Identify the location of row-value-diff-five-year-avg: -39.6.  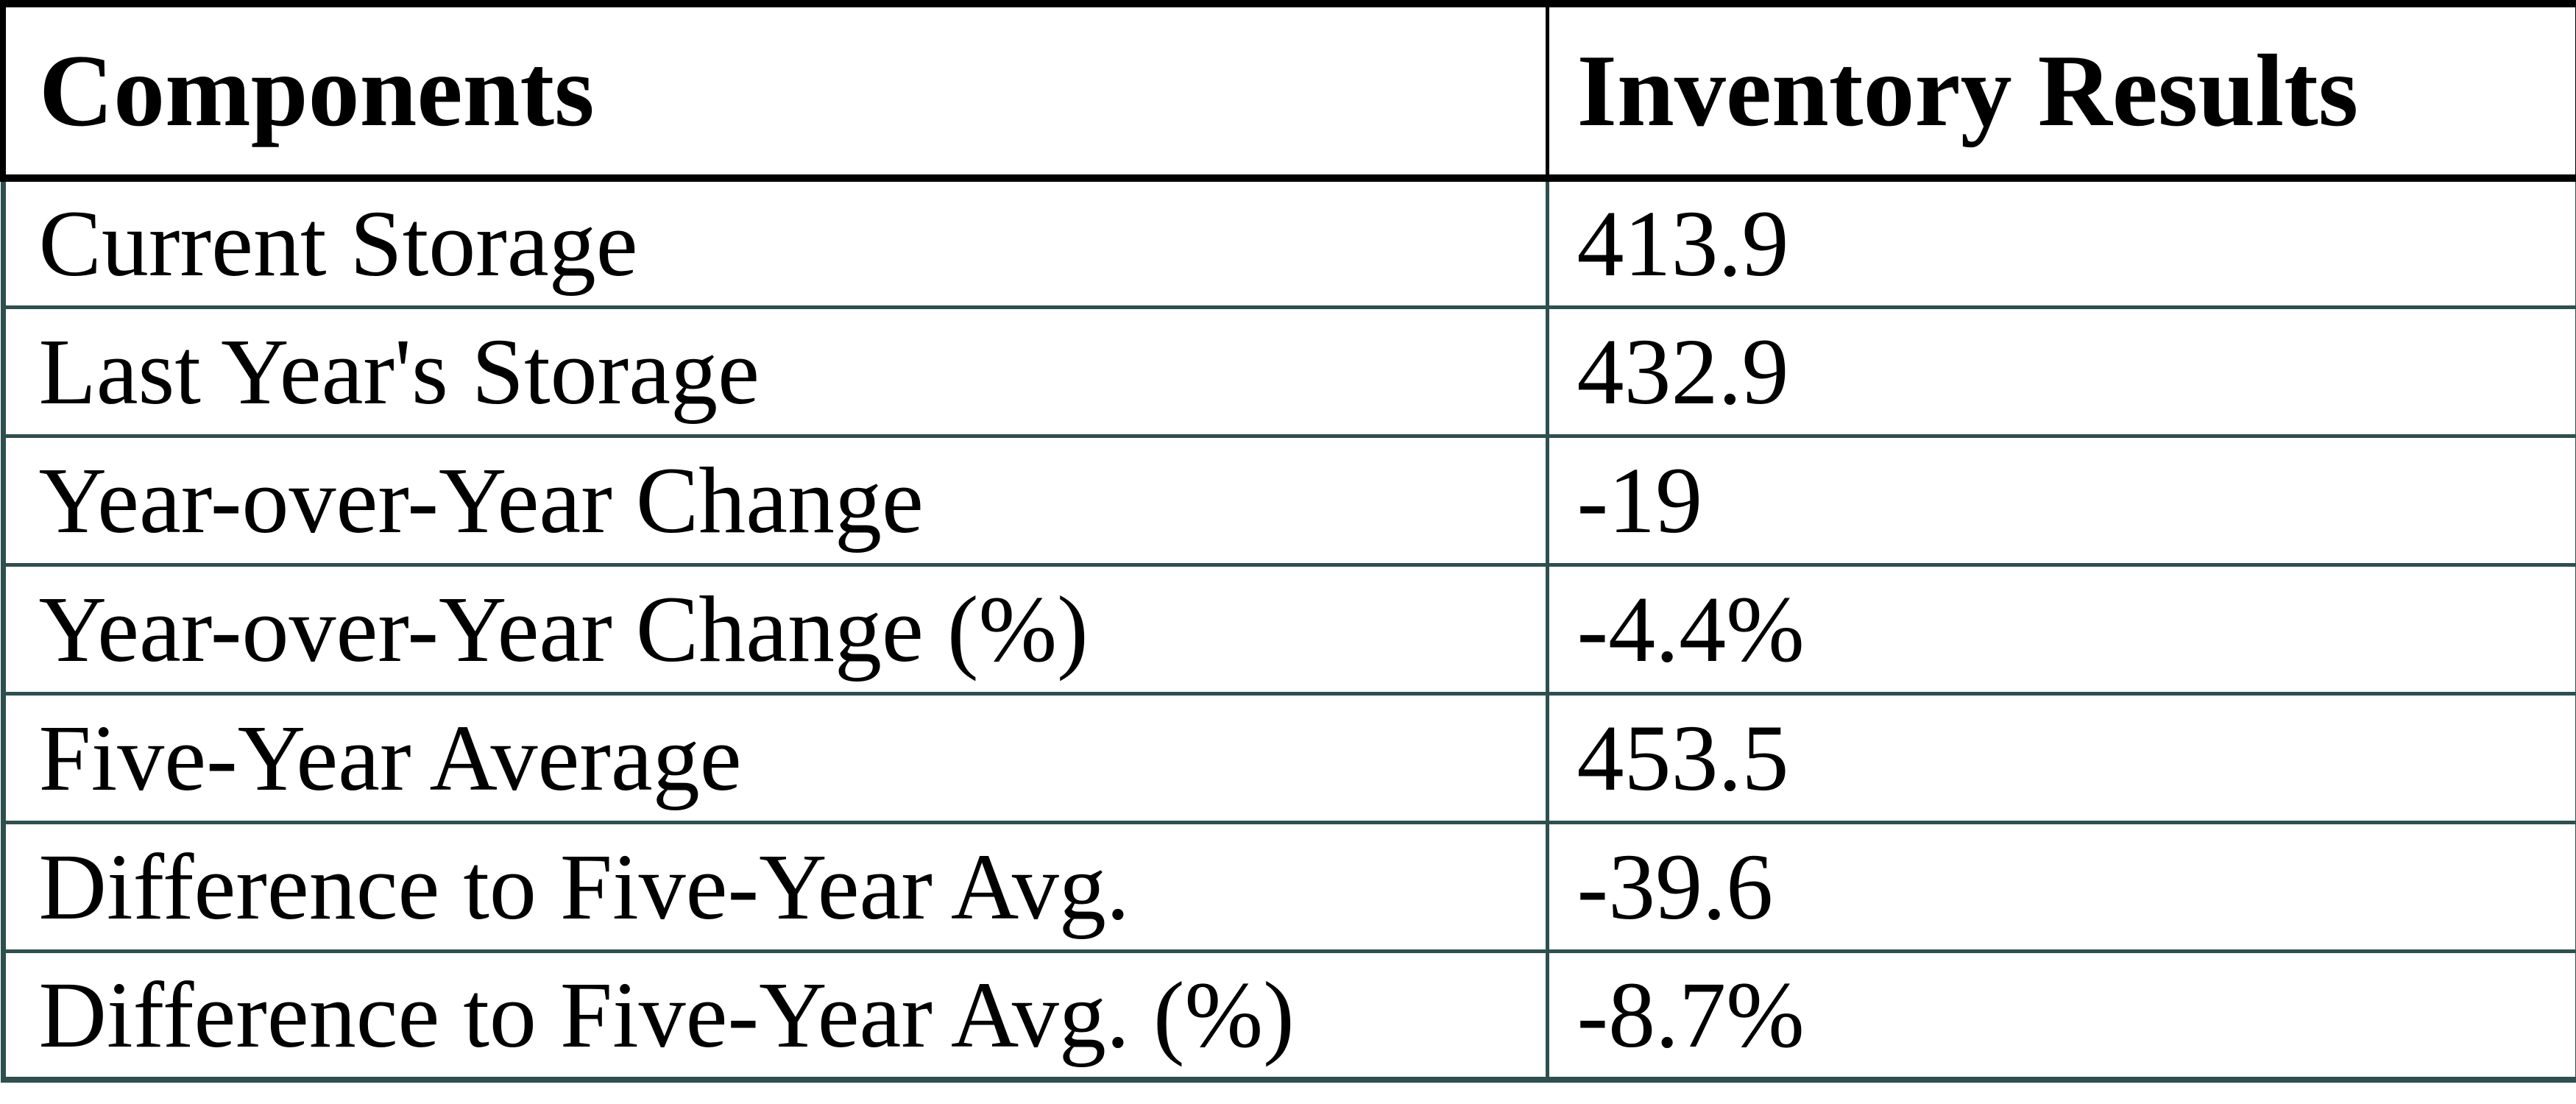
(2060, 886).